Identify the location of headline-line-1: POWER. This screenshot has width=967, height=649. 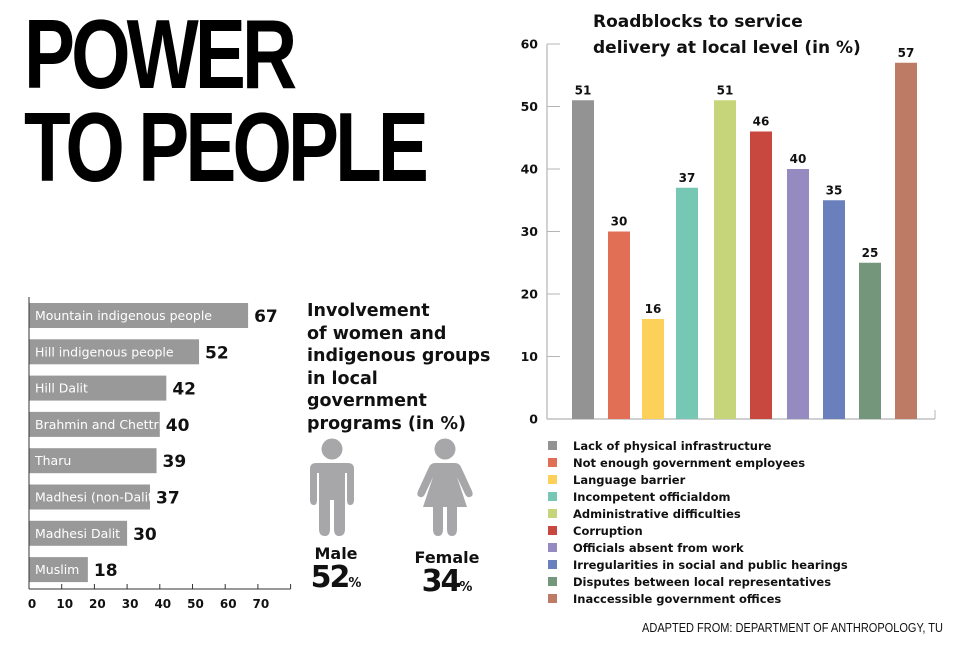
(160, 54).